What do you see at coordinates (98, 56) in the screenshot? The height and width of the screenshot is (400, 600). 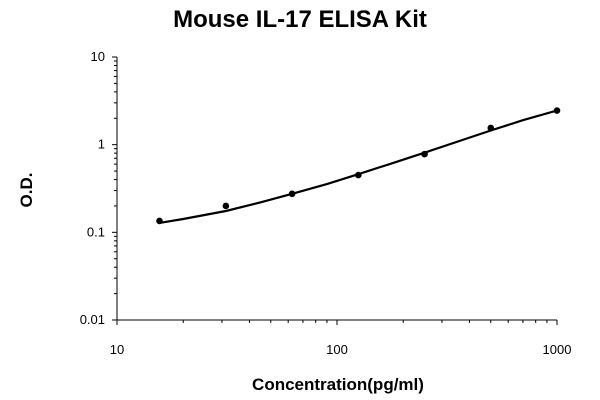 I see `y-tick-label: 10` at bounding box center [98, 56].